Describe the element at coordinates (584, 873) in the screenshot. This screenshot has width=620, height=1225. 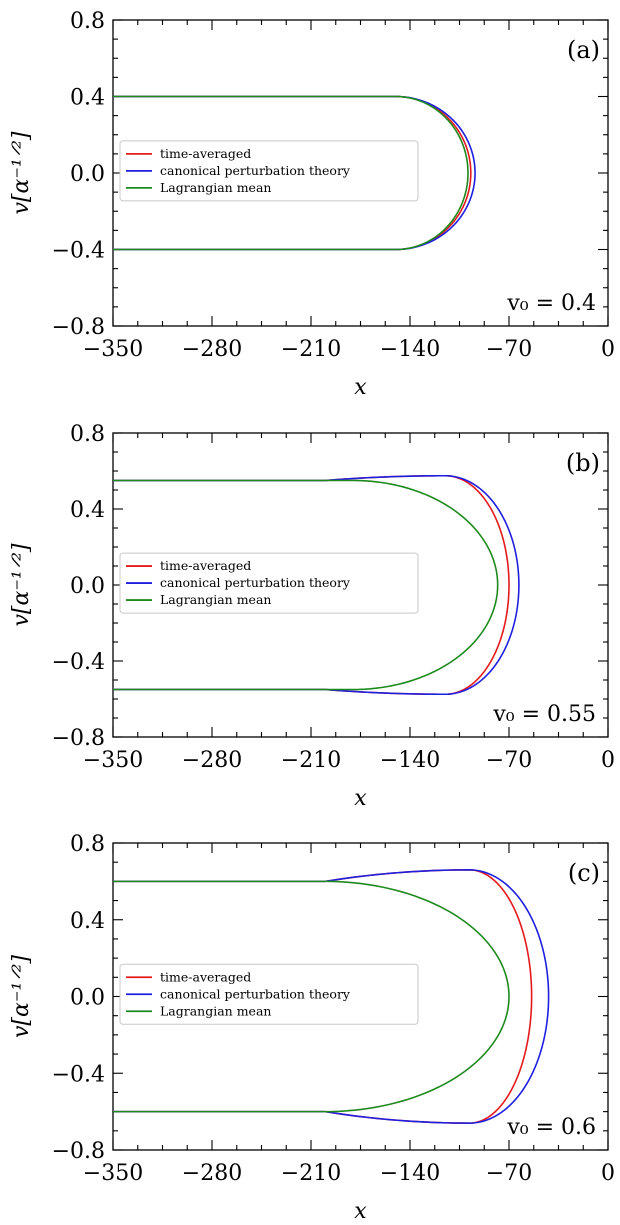
I see `panel-label: (c)` at that location.